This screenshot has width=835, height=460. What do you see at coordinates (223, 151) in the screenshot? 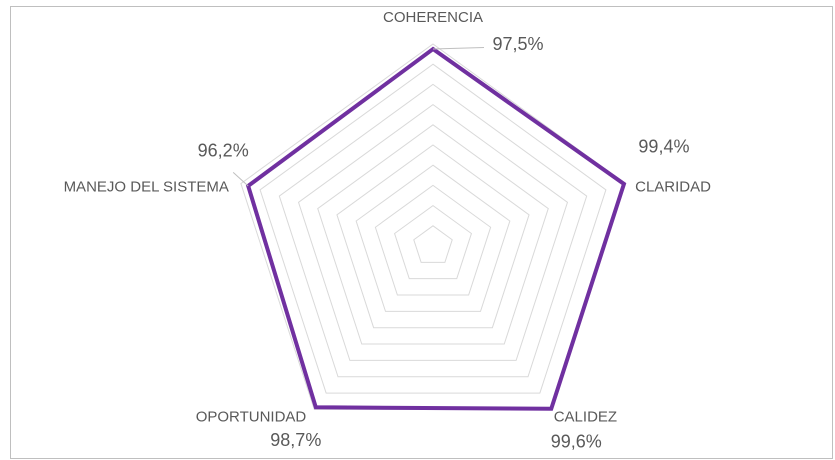
I see `data-label: 96,2%` at bounding box center [223, 151].